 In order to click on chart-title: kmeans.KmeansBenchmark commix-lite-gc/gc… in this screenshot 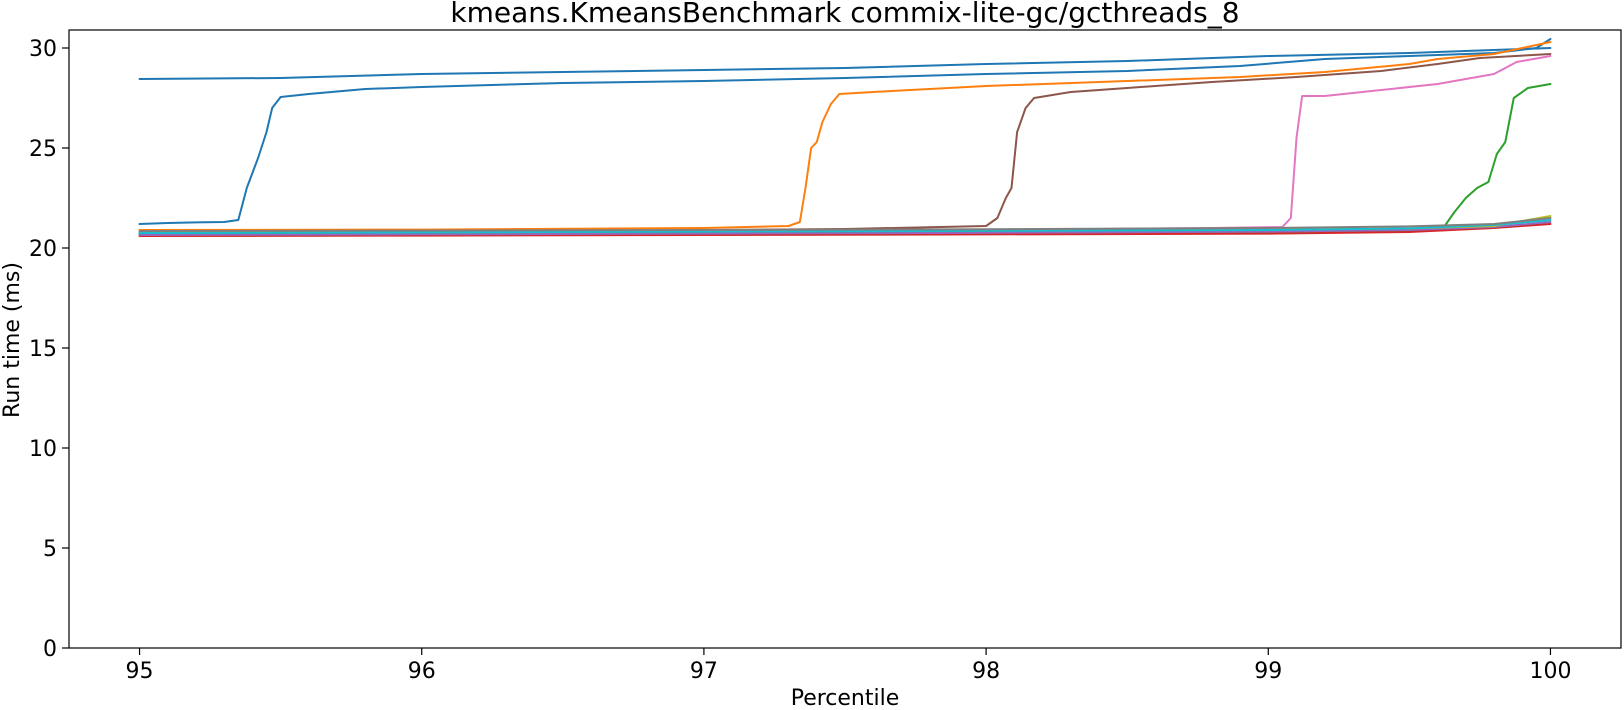, I will do `click(844, 14)`.